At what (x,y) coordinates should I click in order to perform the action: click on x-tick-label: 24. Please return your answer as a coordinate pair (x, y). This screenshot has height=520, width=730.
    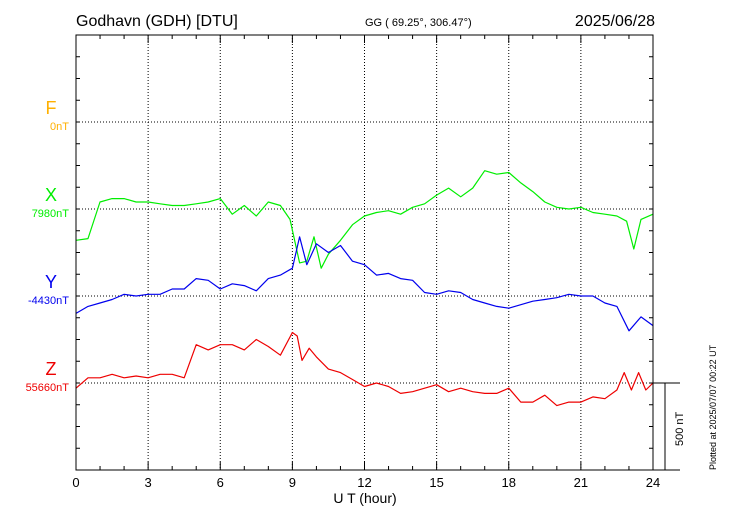
    Looking at the image, I should click on (653, 482).